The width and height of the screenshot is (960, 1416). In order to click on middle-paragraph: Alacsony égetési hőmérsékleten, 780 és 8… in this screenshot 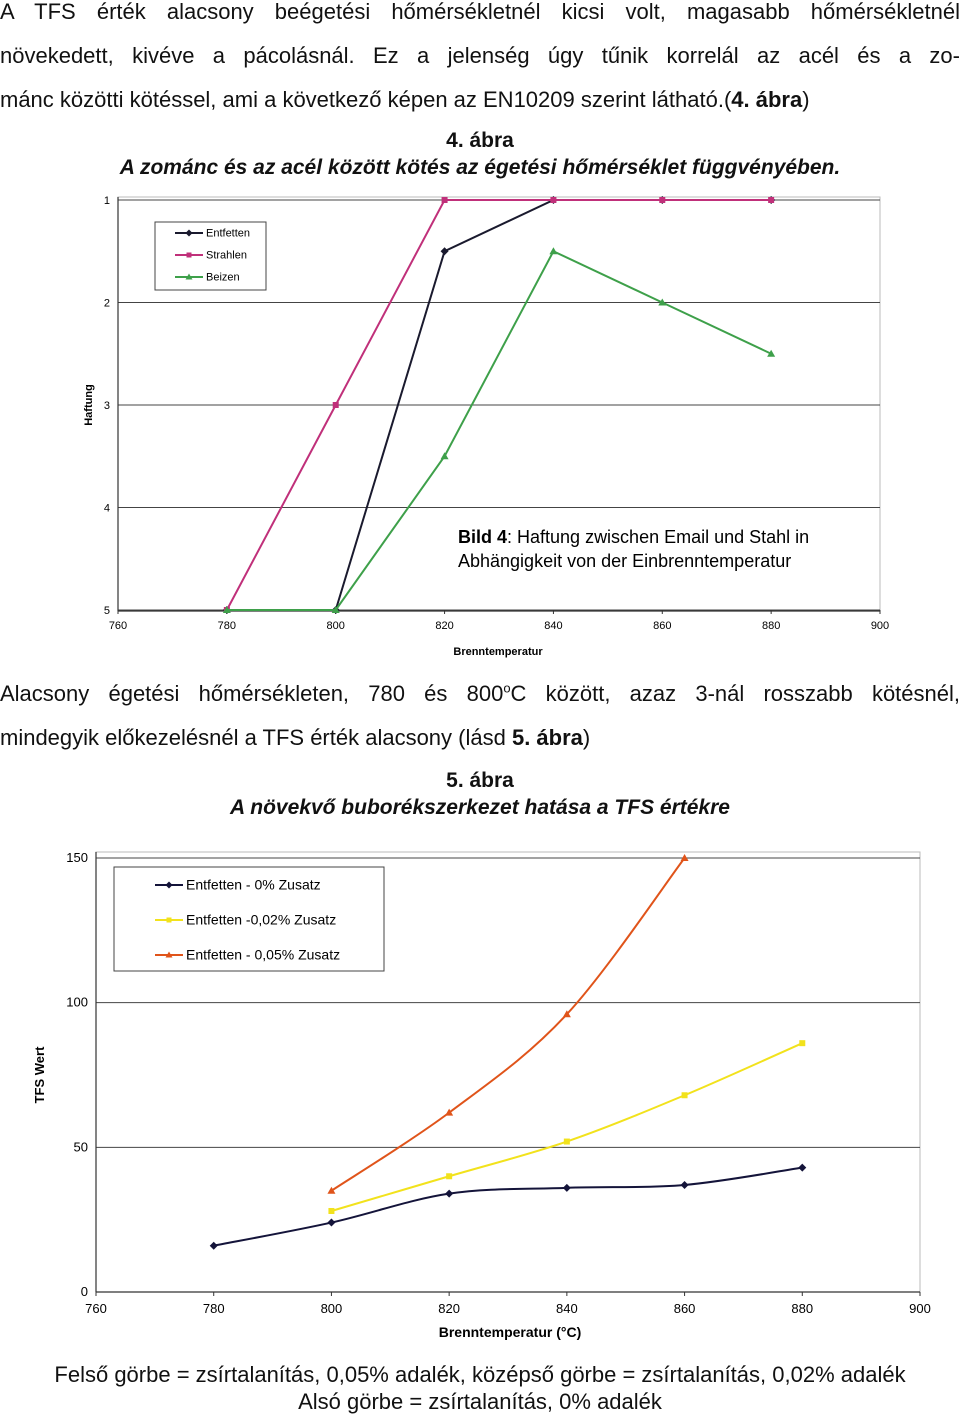, I will do `click(480, 716)`.